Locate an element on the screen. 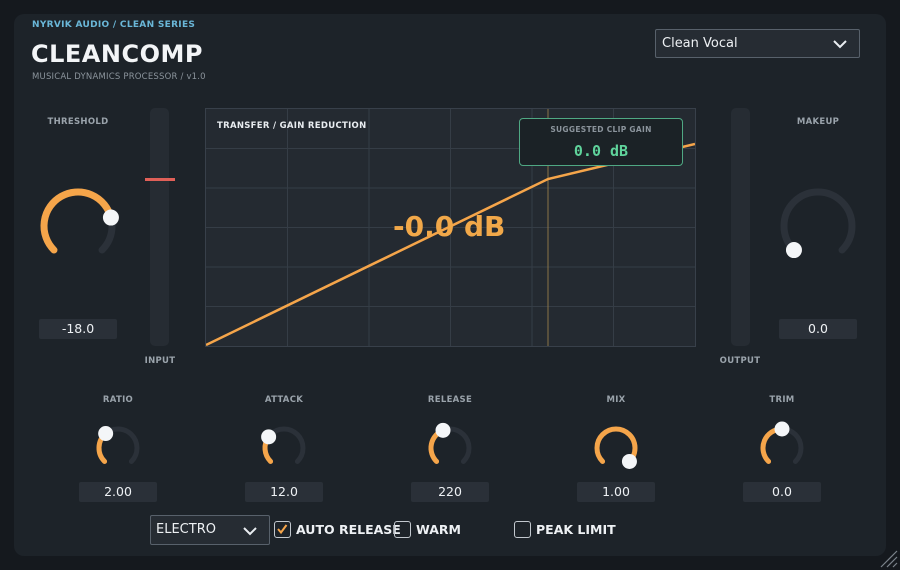 This screenshot has height=570, width=900. ratio-value: 2.00 is located at coordinates (118, 492).